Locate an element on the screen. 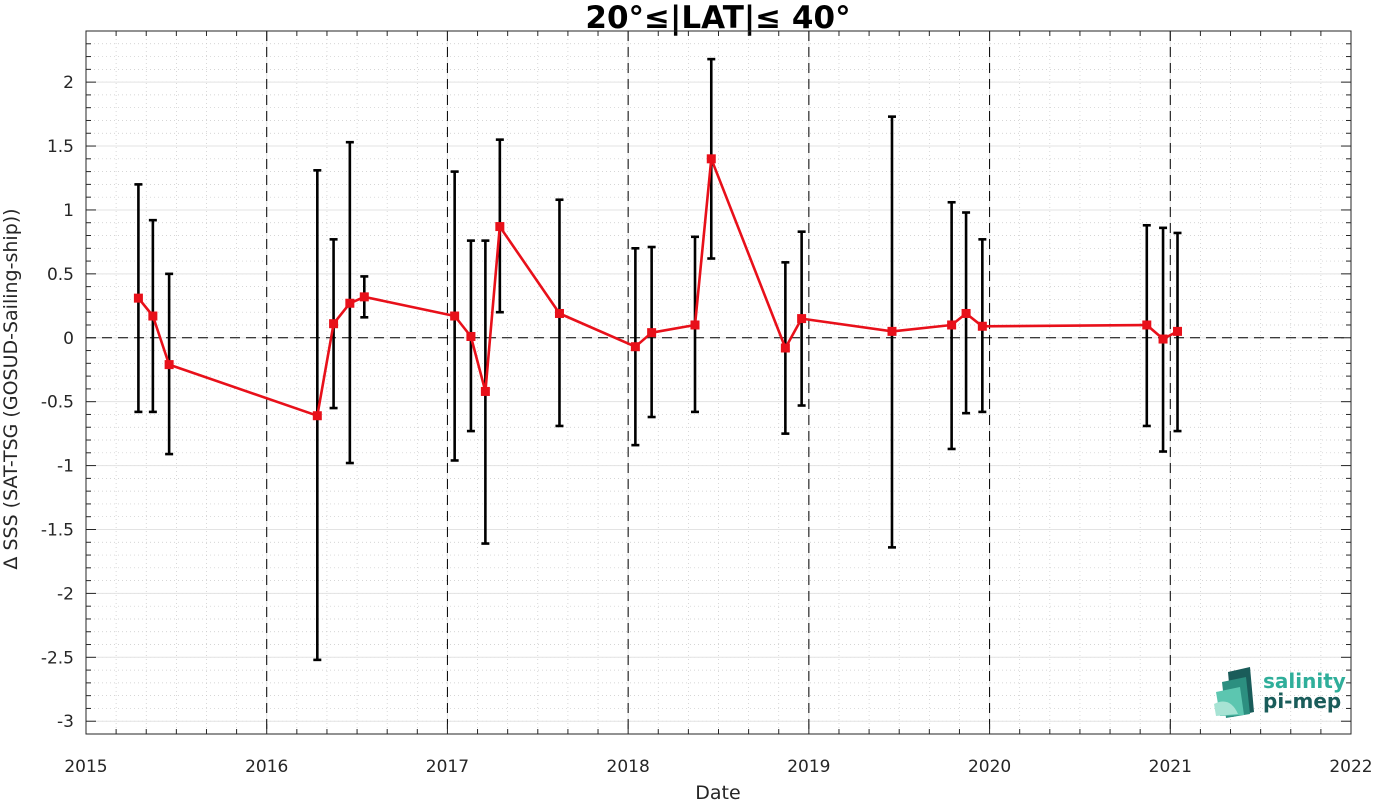 The image size is (1374, 801). x-tick-label: 2018 is located at coordinates (628, 767).